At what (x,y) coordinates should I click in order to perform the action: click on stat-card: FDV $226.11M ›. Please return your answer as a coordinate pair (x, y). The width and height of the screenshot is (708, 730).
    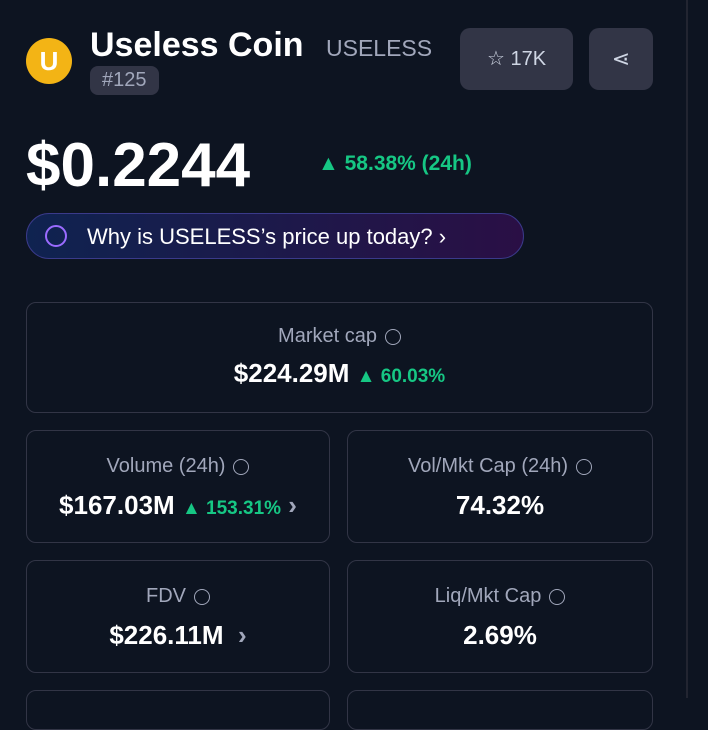
    Looking at the image, I should click on (178, 616).